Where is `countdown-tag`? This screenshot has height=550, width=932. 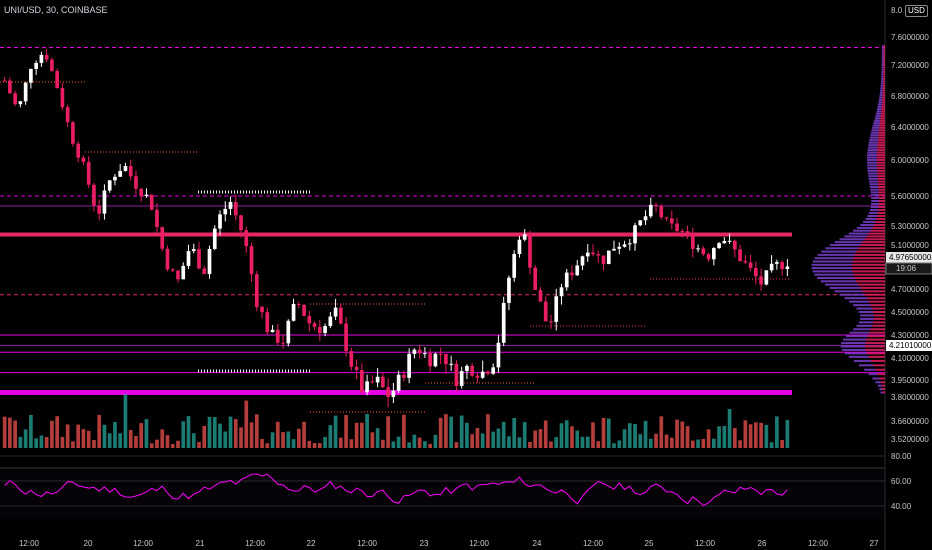 countdown-tag is located at coordinates (908, 268).